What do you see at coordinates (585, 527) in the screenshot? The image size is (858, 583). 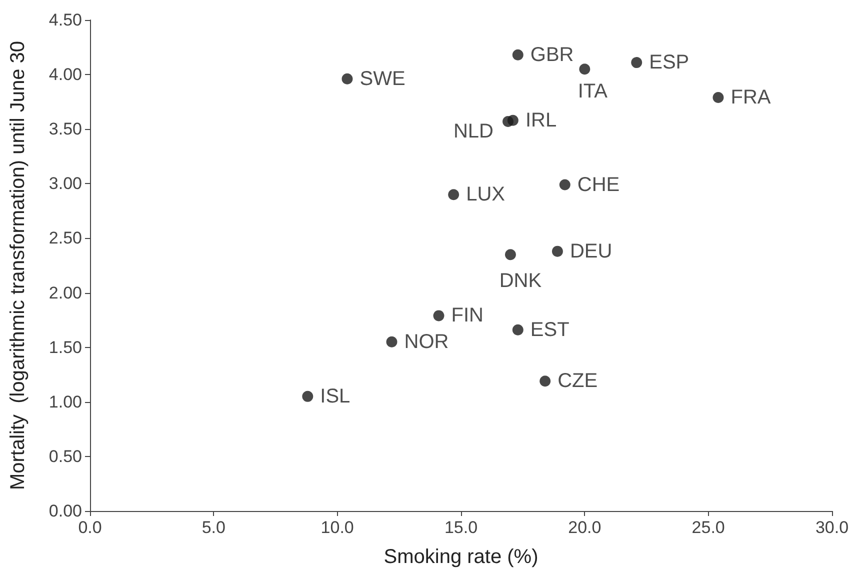 I see `x-tick-label: 20.0` at bounding box center [585, 527].